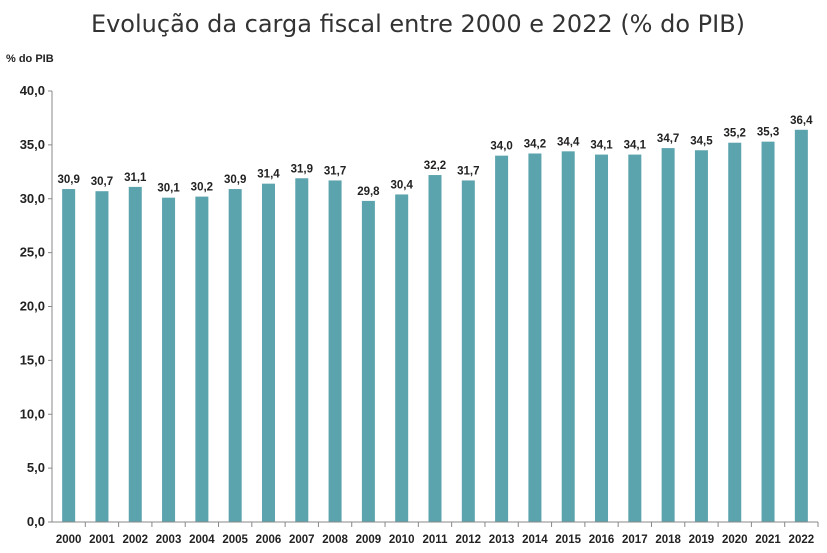 This screenshot has width=827, height=553. Describe the element at coordinates (801, 326) in the screenshot. I see `bar-2022` at that location.